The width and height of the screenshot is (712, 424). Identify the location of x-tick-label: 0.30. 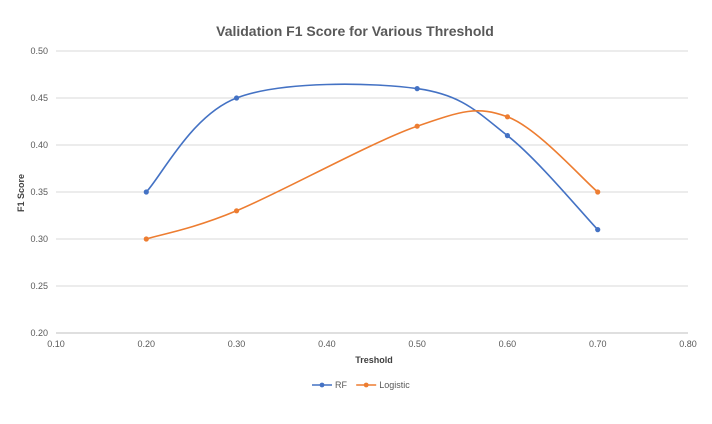
(237, 344).